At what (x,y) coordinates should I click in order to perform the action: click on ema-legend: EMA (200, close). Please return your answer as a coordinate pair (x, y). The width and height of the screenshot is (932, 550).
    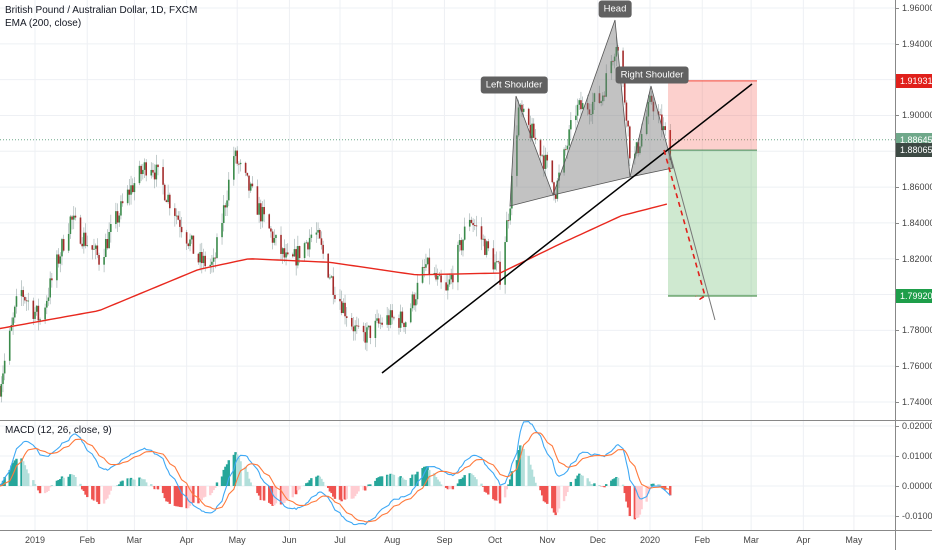
    Looking at the image, I should click on (43, 23).